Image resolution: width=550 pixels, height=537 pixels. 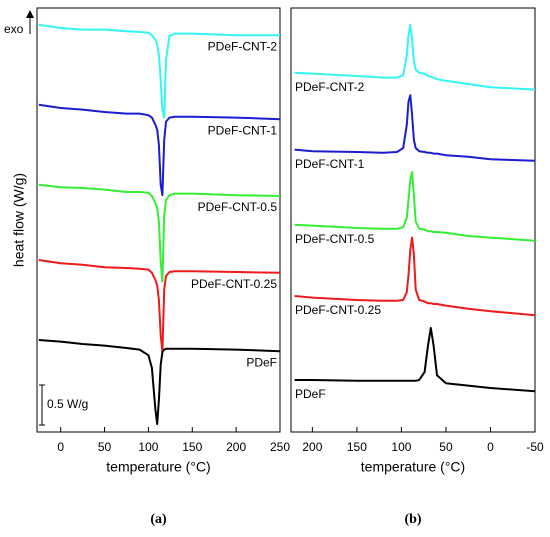 What do you see at coordinates (158, 519) in the screenshot?
I see `panel-label: (a)` at bounding box center [158, 519].